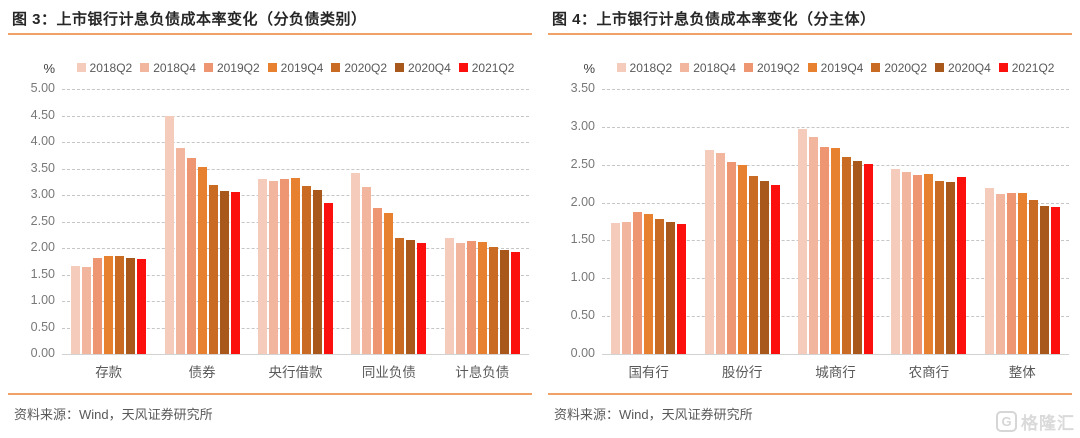  I want to click on bar-2020Q4-股份行, so click(764, 267).